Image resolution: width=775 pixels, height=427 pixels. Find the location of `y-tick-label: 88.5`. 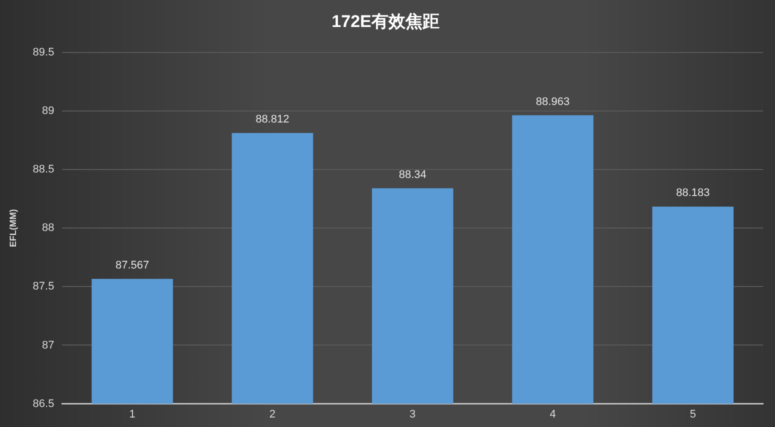

y-tick-label: 88.5 is located at coordinates (43, 170).